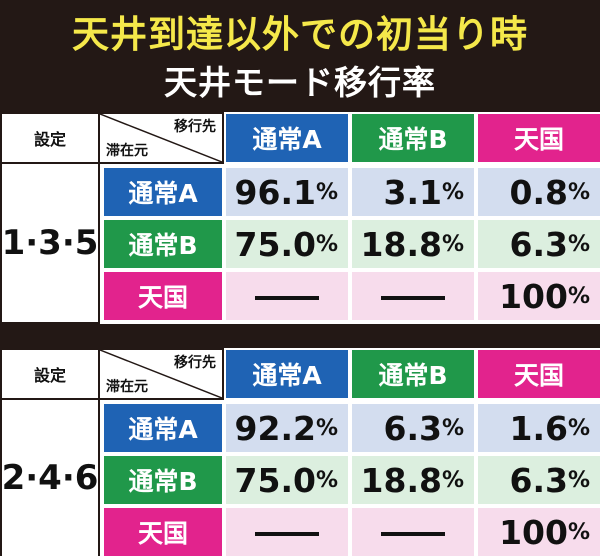 Image resolution: width=600 pixels, height=556 pixels. I want to click on value-cell: 96.1%, so click(287, 192).